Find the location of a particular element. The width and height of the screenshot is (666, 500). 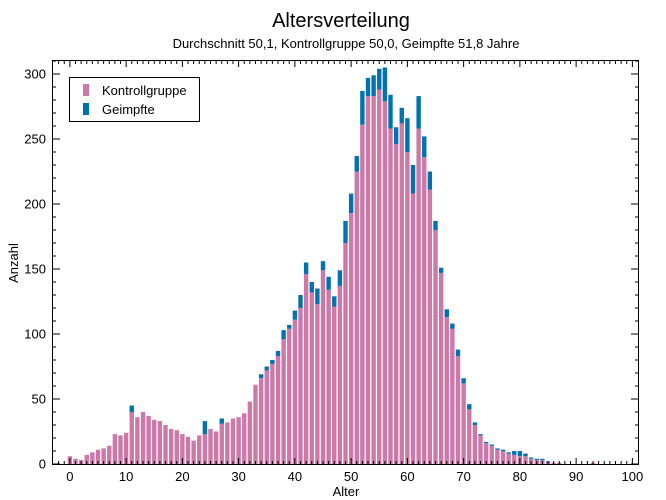

y-axis-label: Anzahl is located at coordinates (13, 263).